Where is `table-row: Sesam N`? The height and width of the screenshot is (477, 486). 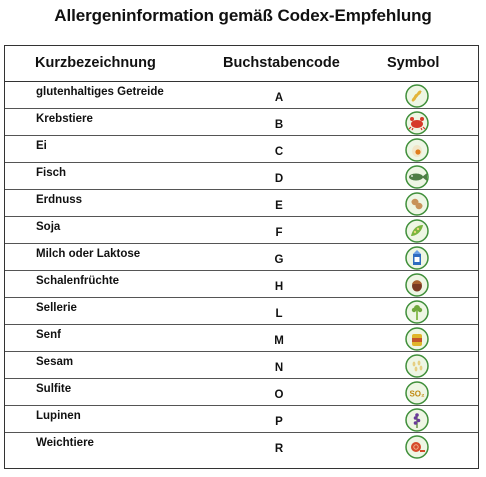 table-row: Sesam N is located at coordinates (241, 365).